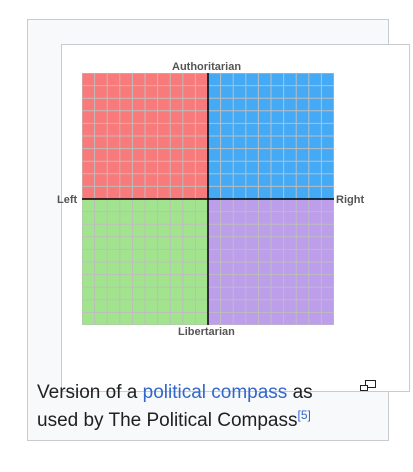 The height and width of the screenshot is (472, 413). What do you see at coordinates (368, 386) in the screenshot?
I see `magnify-clip-icon` at bounding box center [368, 386].